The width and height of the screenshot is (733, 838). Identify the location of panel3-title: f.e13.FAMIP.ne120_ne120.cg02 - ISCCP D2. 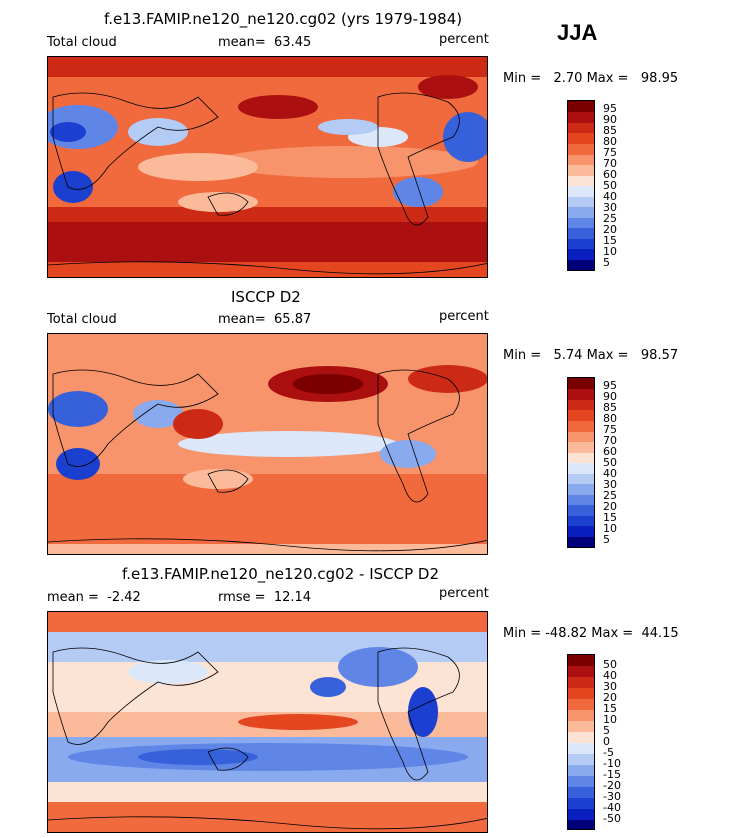
(280, 574).